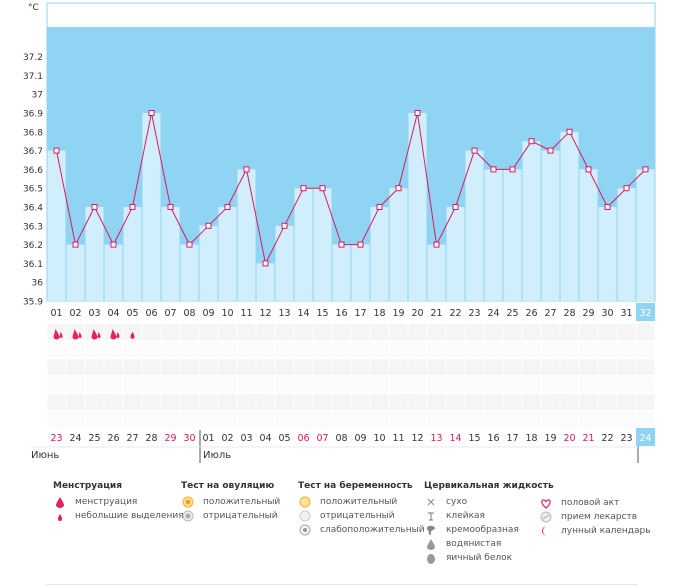 This screenshot has height=587, width=693. What do you see at coordinates (436, 313) in the screenshot?
I see `cycle-day-label: 21` at bounding box center [436, 313].